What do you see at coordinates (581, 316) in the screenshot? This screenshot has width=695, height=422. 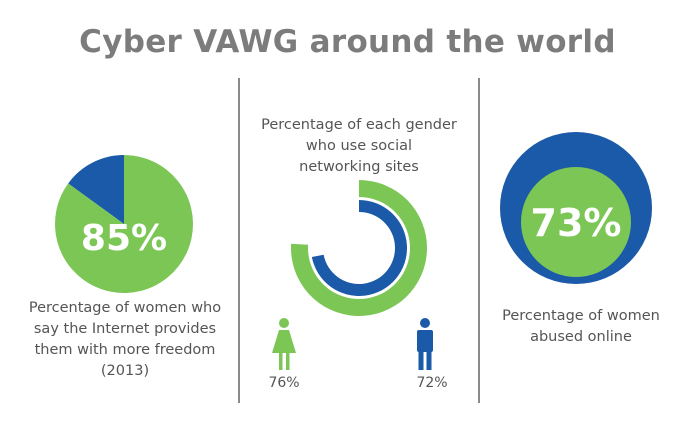 I see `caption-line: Percentage of women` at bounding box center [581, 316].